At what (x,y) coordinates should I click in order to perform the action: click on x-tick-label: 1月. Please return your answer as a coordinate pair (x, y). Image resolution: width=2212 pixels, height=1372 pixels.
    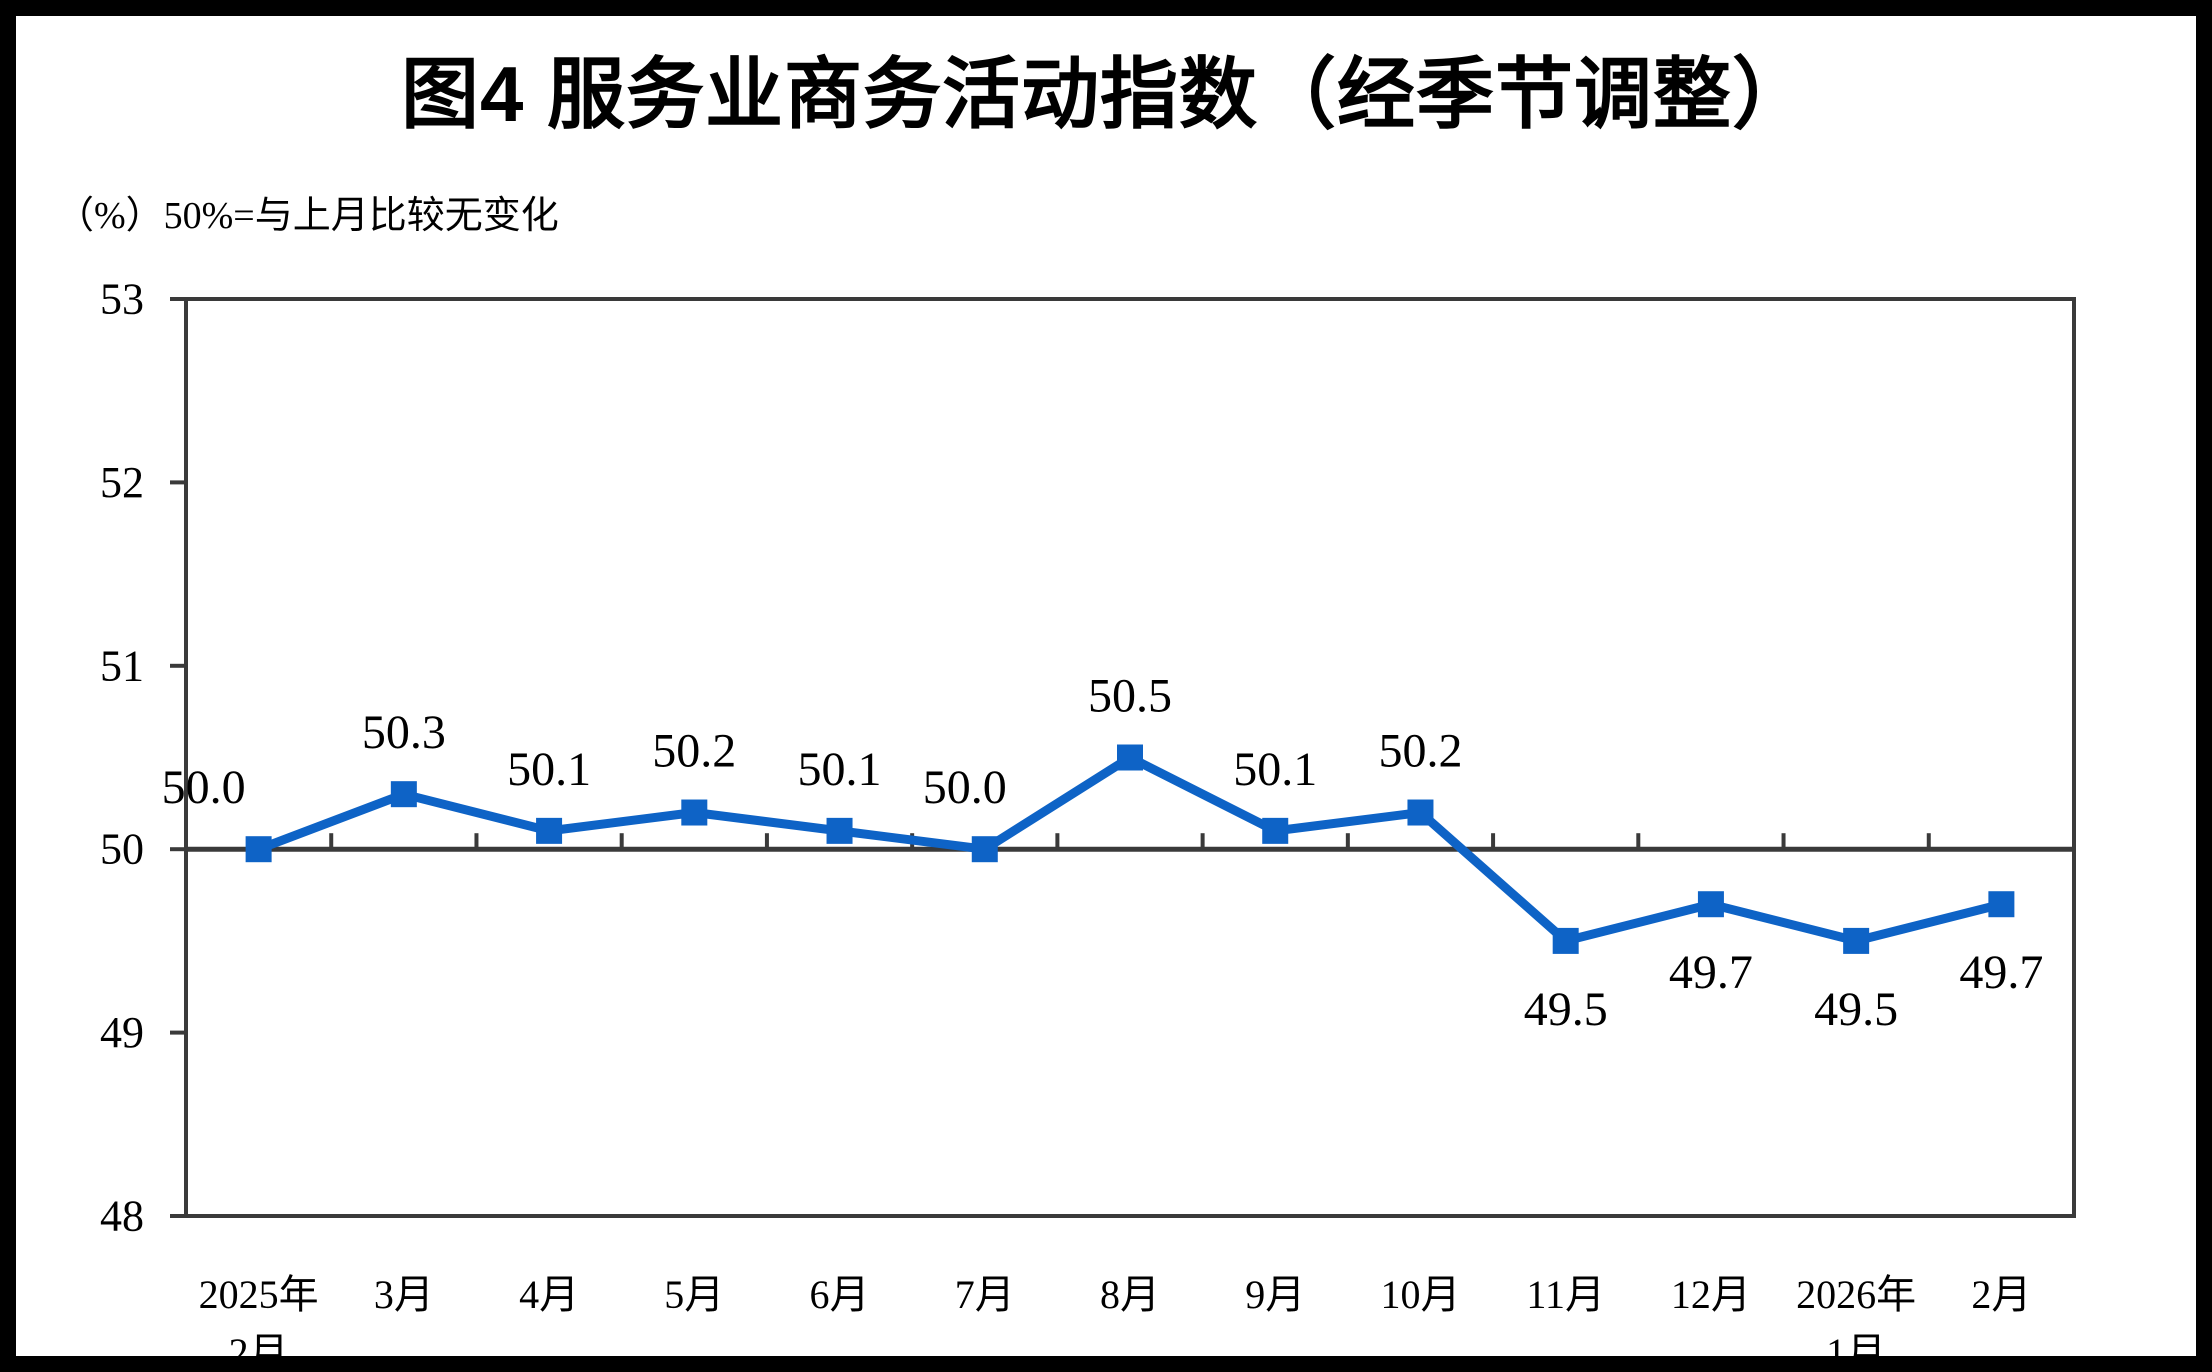
    Looking at the image, I should click on (1856, 1351).